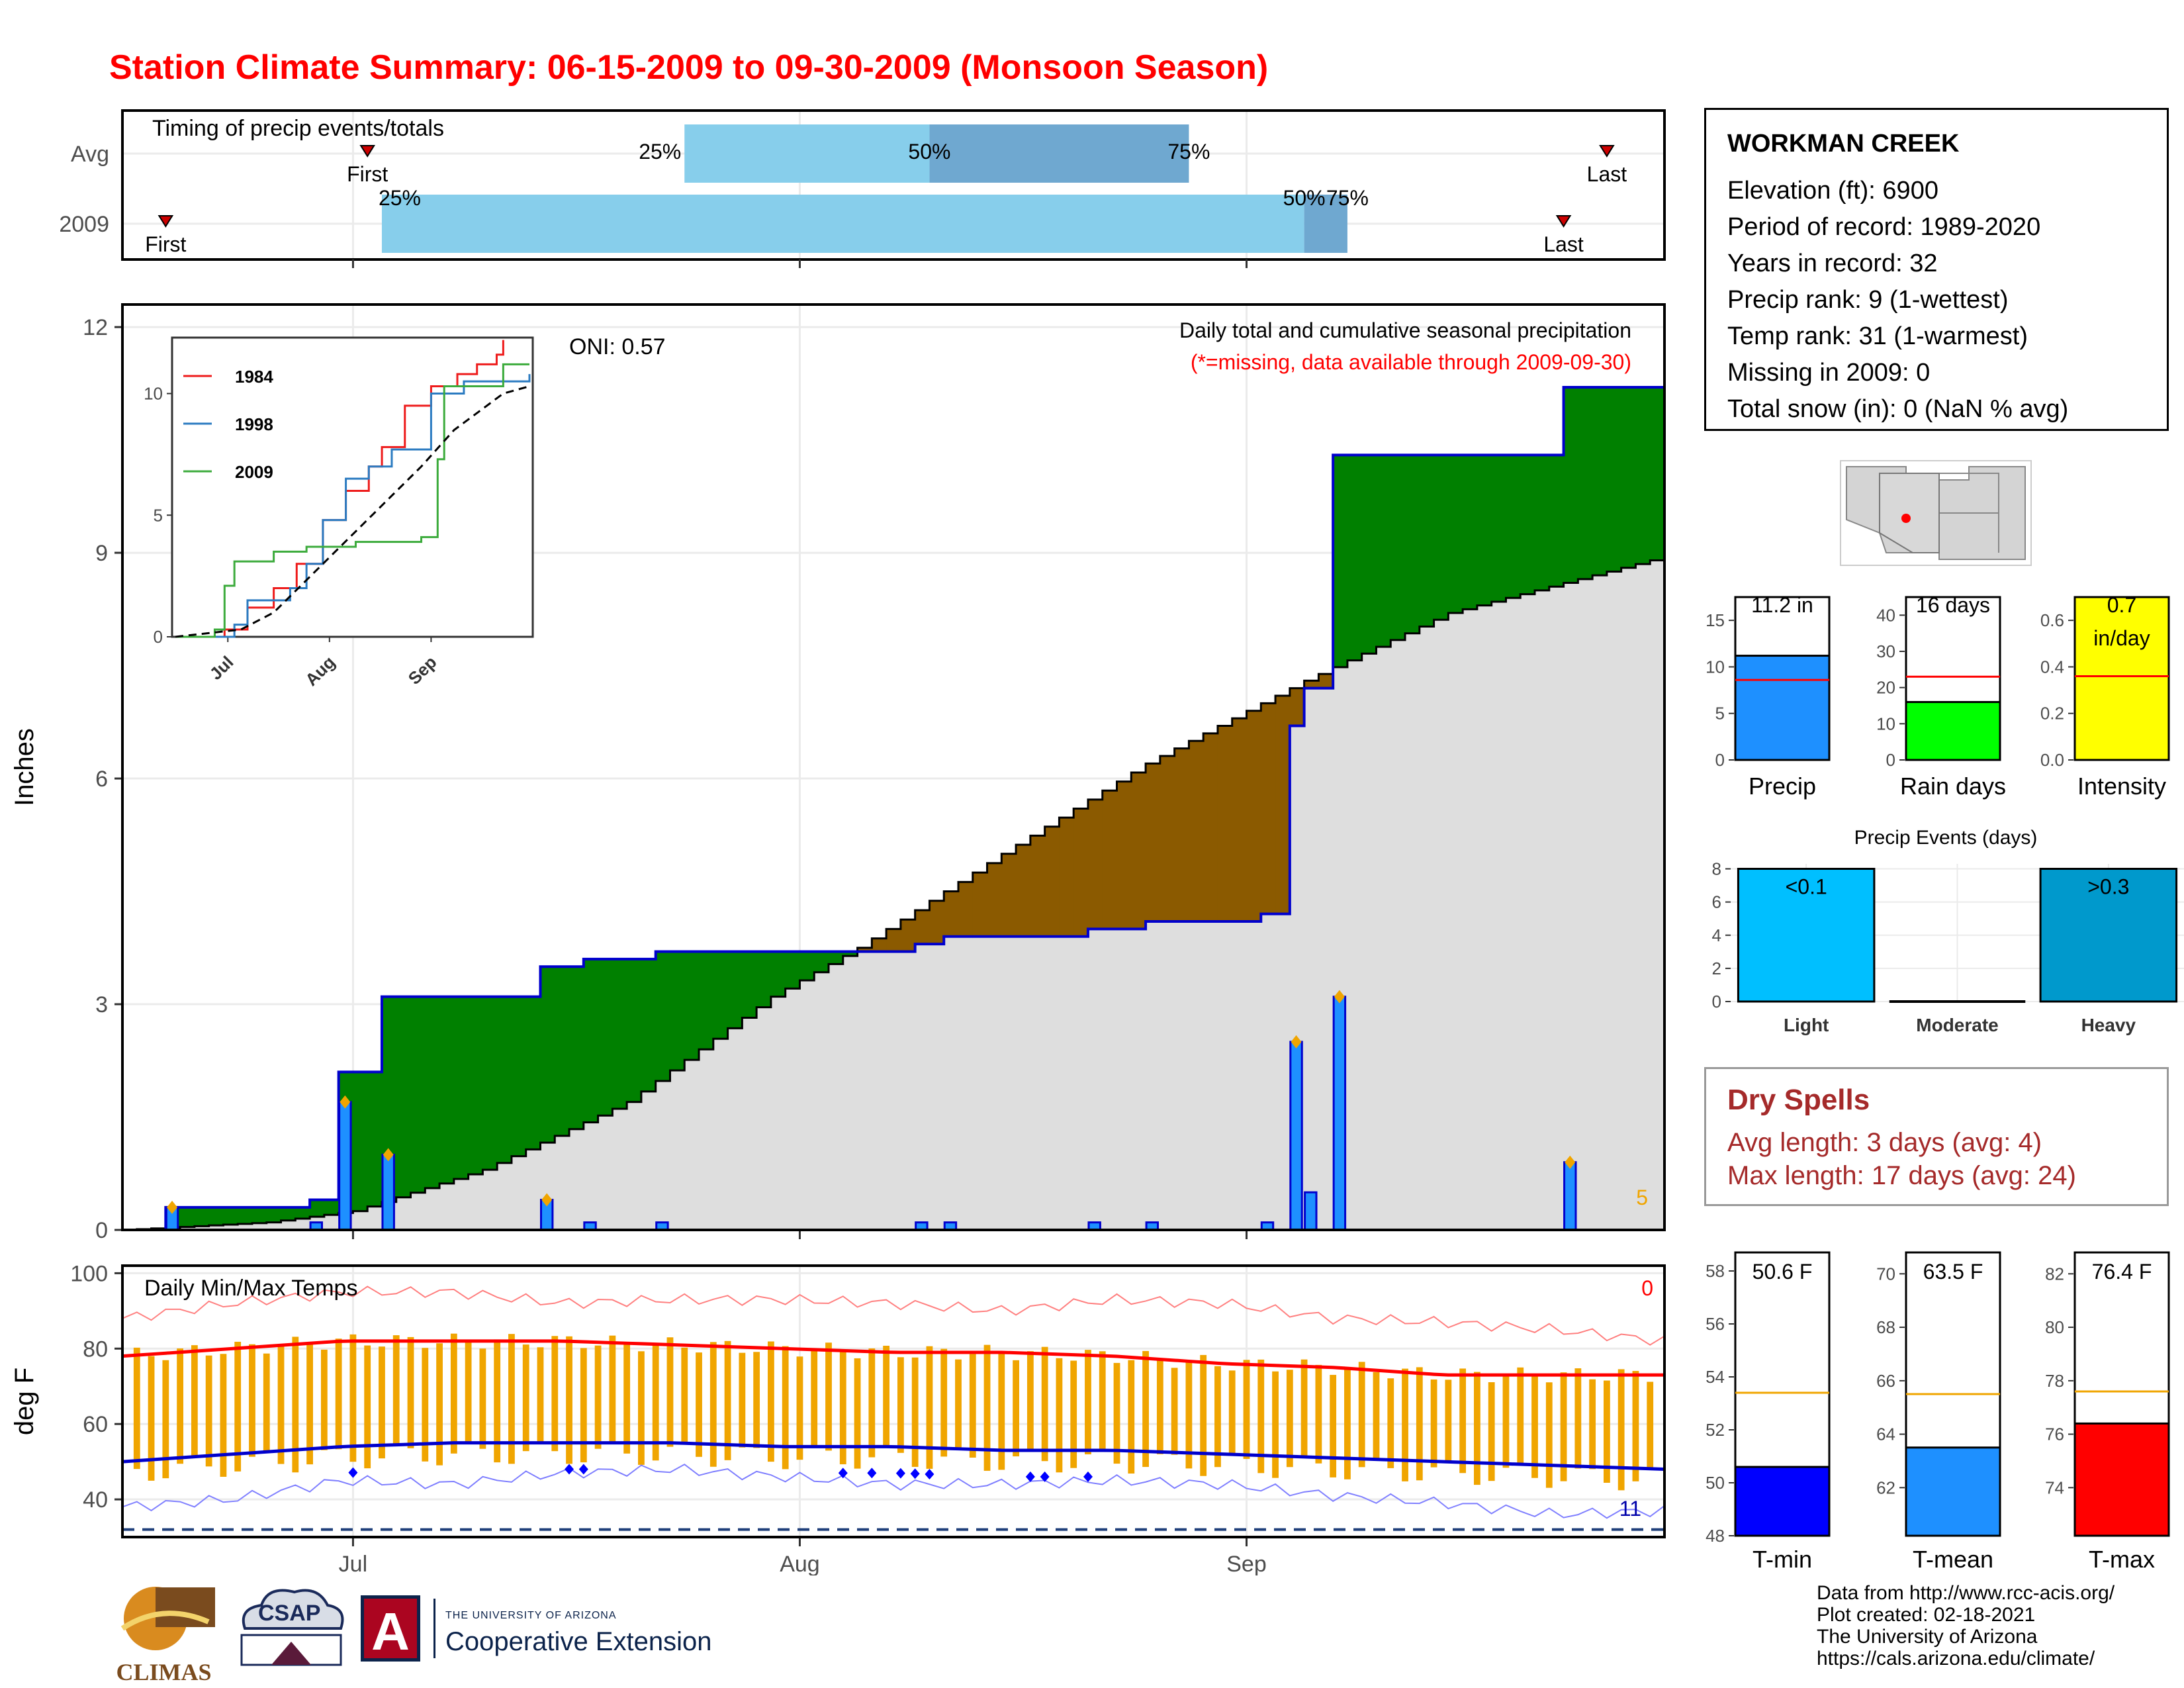 The height and width of the screenshot is (1688, 2184). I want to click on climas-logo: CLIMAS, so click(163, 1633).